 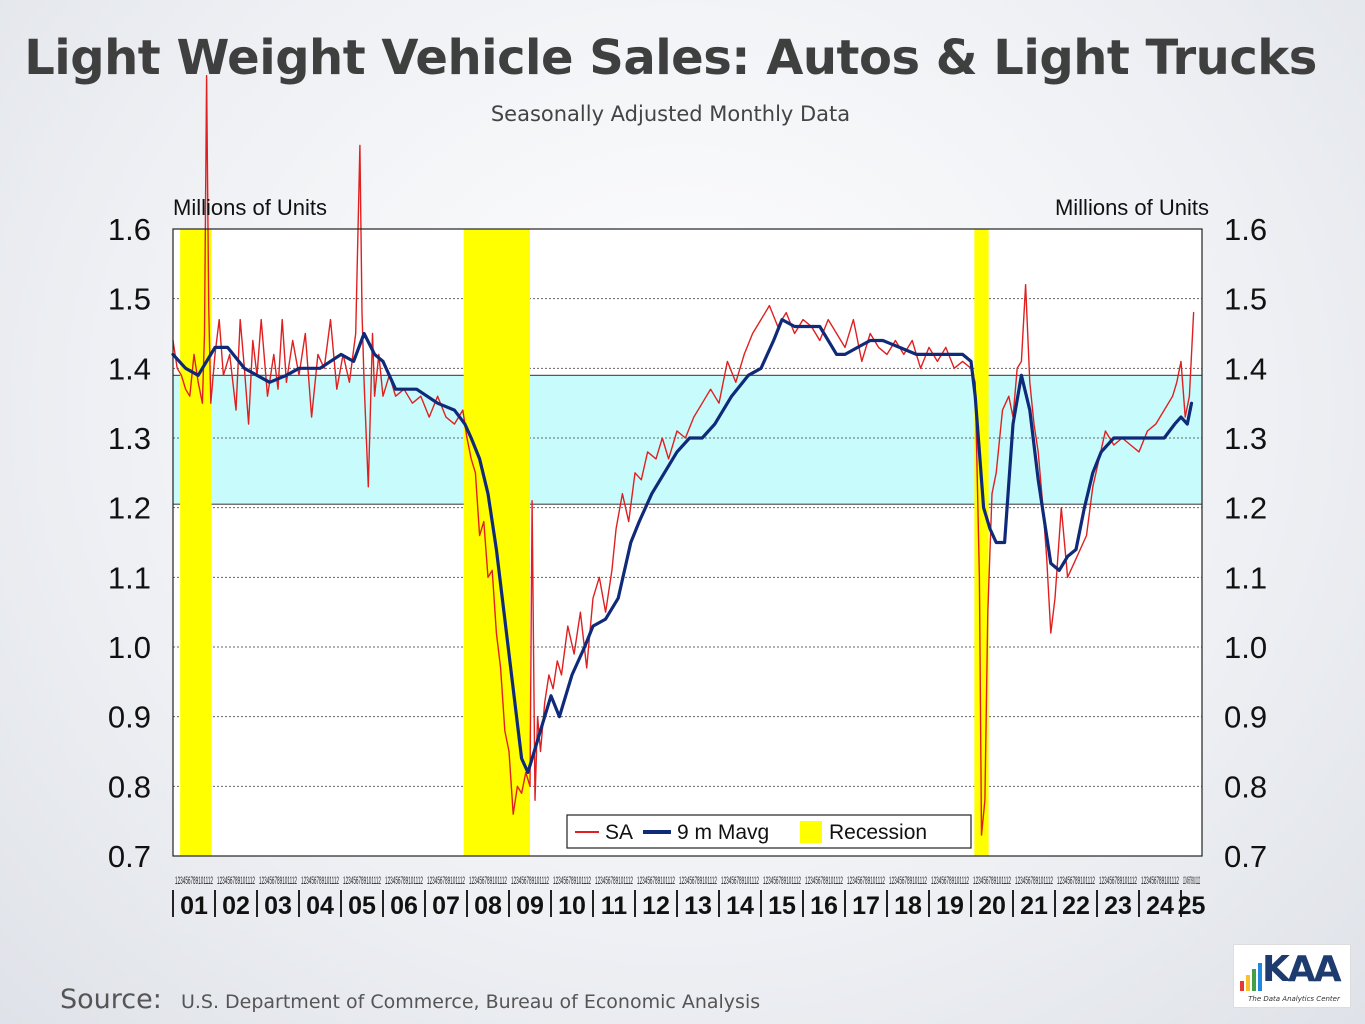 I want to click on month-ticks-15: 123456789101112, so click(x=782, y=881).